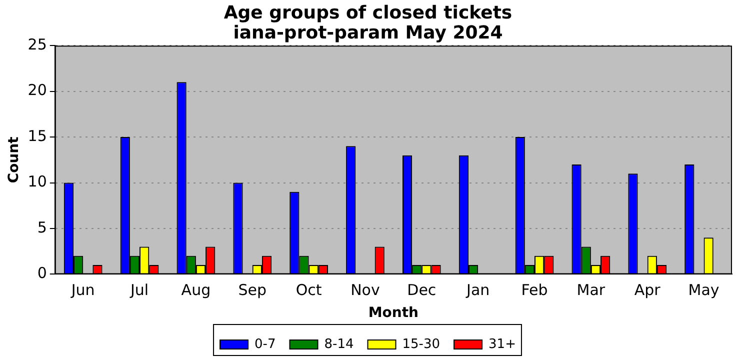 Image resolution: width=742 pixels, height=361 pixels. What do you see at coordinates (309, 290) in the screenshot?
I see `x-tick-label: Oct` at bounding box center [309, 290].